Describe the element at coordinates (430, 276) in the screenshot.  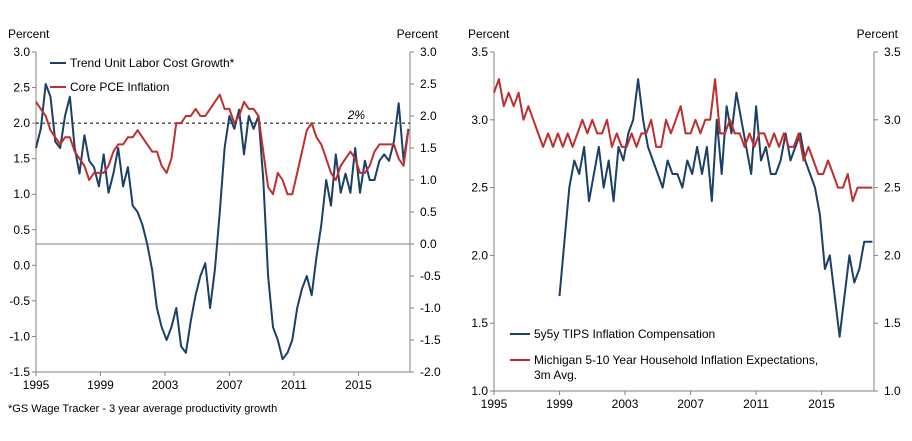
I see `y-tick-label-right: -0.5` at that location.